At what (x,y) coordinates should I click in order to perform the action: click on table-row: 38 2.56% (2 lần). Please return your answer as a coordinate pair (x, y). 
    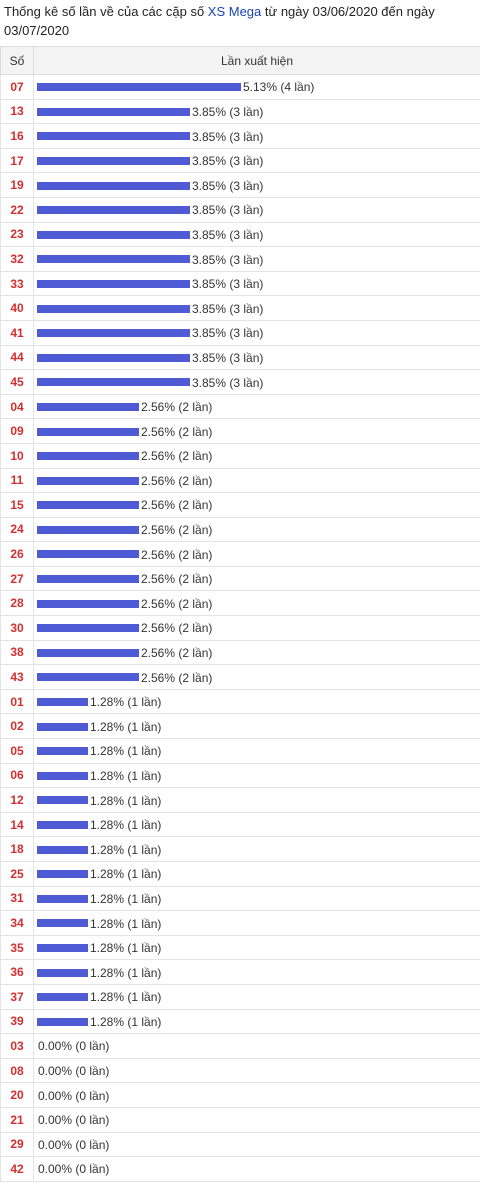
    Looking at the image, I should click on (240, 652).